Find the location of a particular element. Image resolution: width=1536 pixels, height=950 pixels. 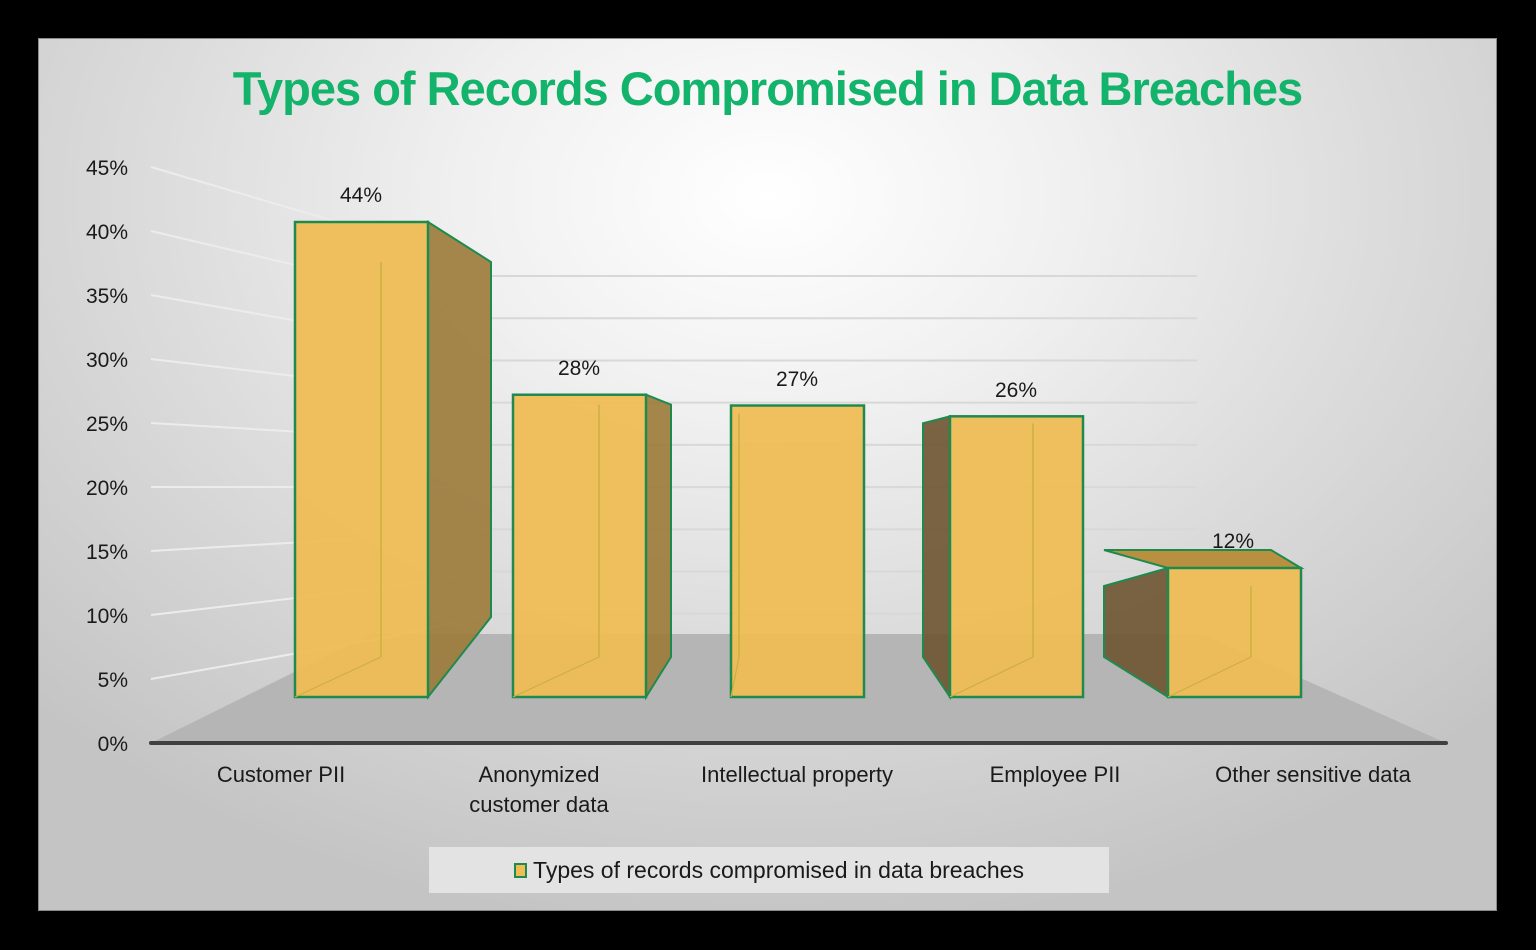

x-tick-label: Anonymized is located at coordinates (538, 774).